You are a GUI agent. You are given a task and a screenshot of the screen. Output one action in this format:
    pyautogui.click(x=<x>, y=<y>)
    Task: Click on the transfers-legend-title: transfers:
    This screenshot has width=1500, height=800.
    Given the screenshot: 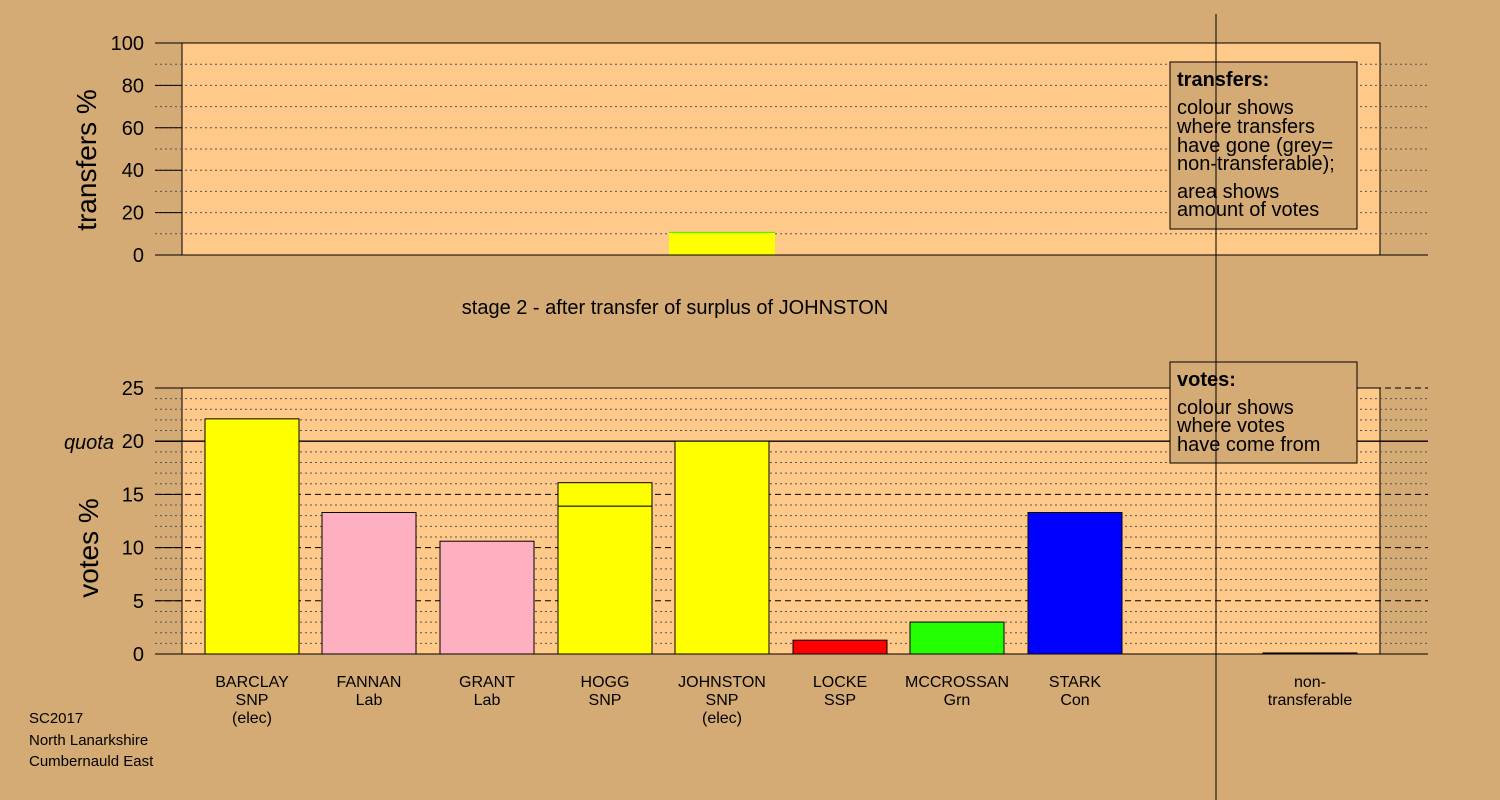 What is the action you would take?
    pyautogui.click(x=1223, y=80)
    